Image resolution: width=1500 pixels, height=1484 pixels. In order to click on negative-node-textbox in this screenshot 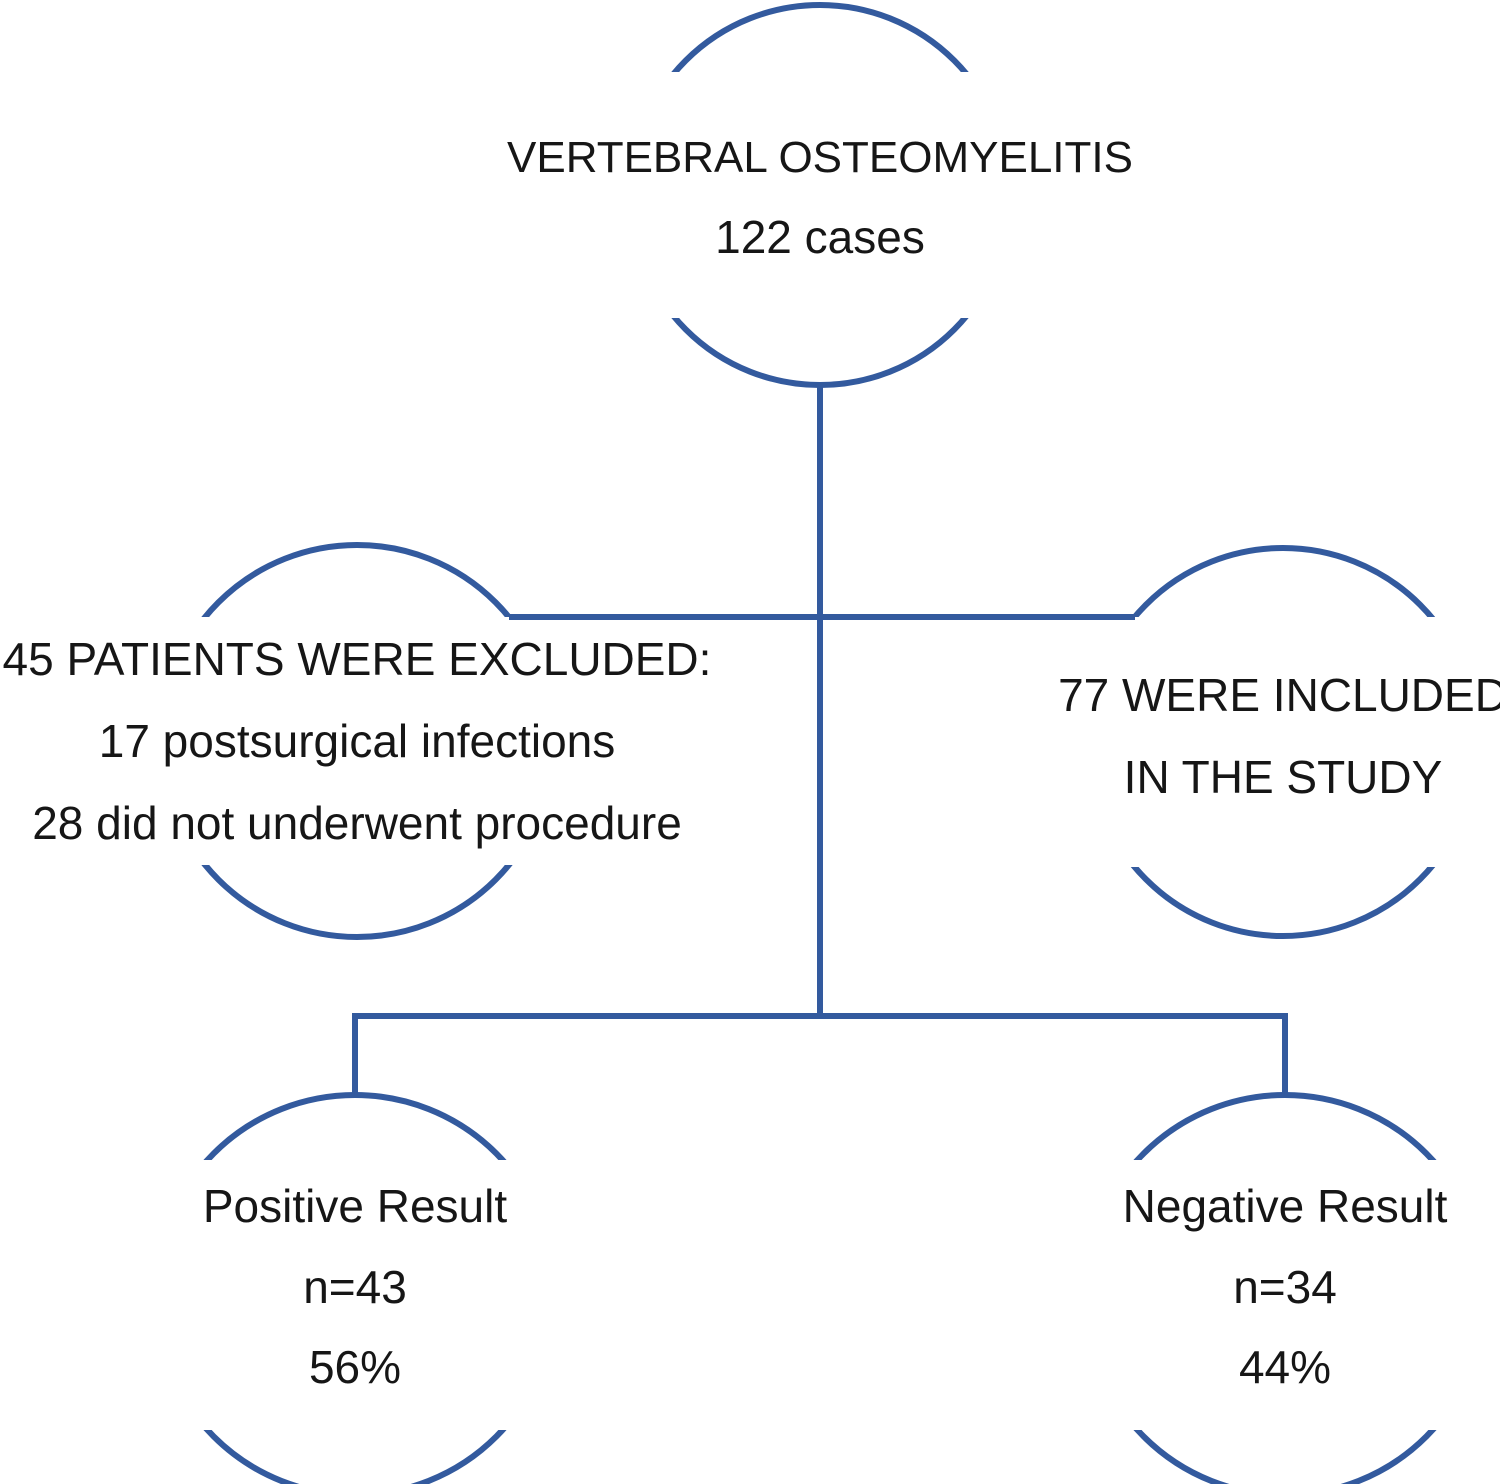, I will do `click(1285, 1295)`.